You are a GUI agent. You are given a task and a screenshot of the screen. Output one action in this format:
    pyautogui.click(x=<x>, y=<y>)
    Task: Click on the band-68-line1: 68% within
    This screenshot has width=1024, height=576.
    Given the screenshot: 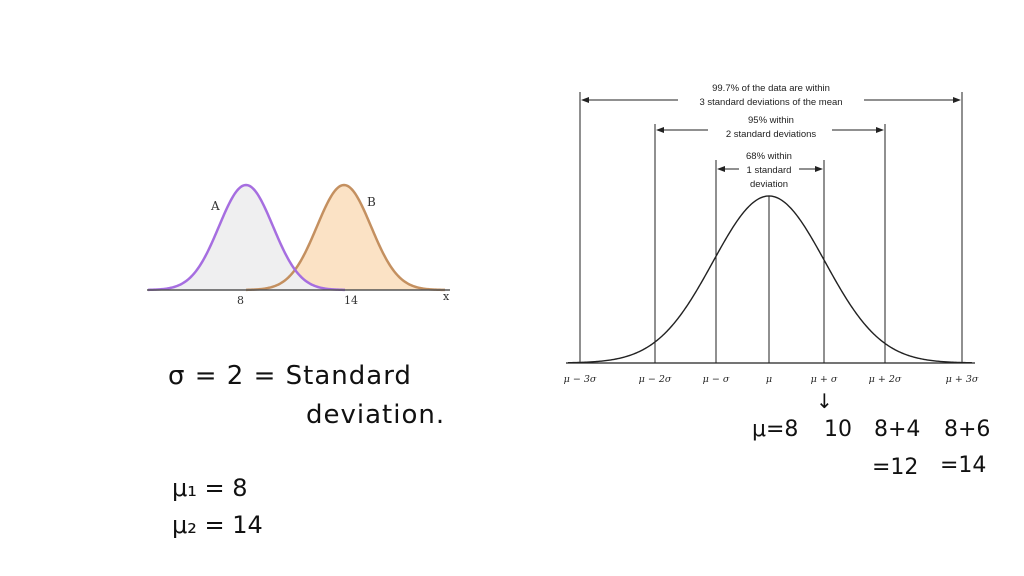 What is the action you would take?
    pyautogui.click(x=769, y=156)
    